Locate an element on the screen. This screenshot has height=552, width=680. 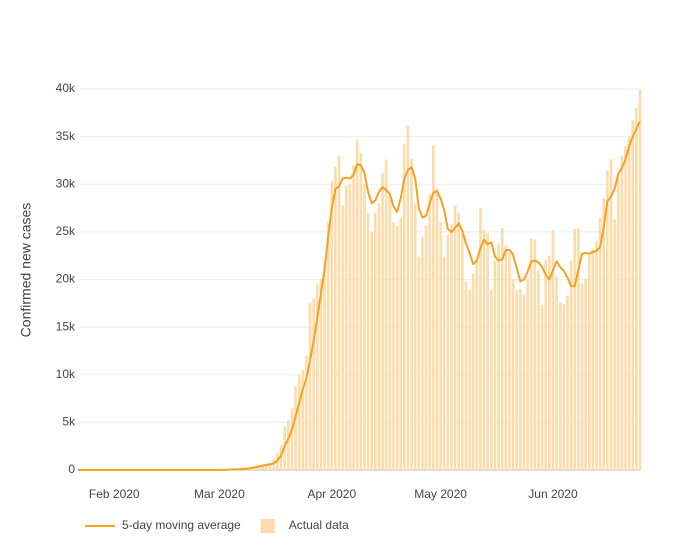
x-tick-label: Jun 2020 is located at coordinates (553, 494).